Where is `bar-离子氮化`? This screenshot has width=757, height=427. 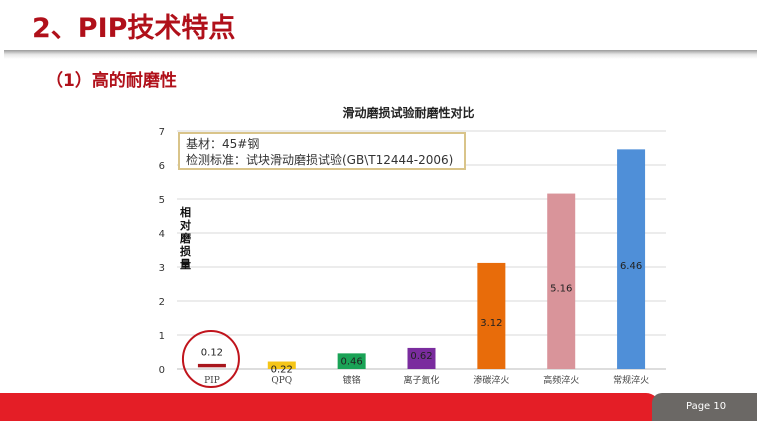
bar-离子氮化 is located at coordinates (421, 358).